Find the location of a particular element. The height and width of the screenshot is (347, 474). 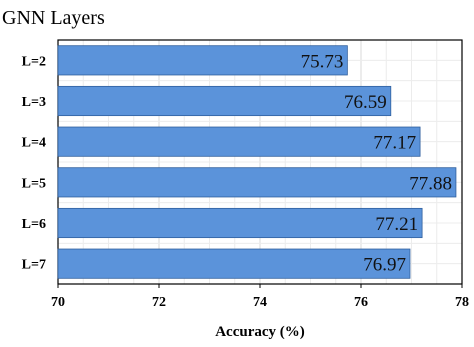

x-tick-label: 78 is located at coordinates (462, 302).